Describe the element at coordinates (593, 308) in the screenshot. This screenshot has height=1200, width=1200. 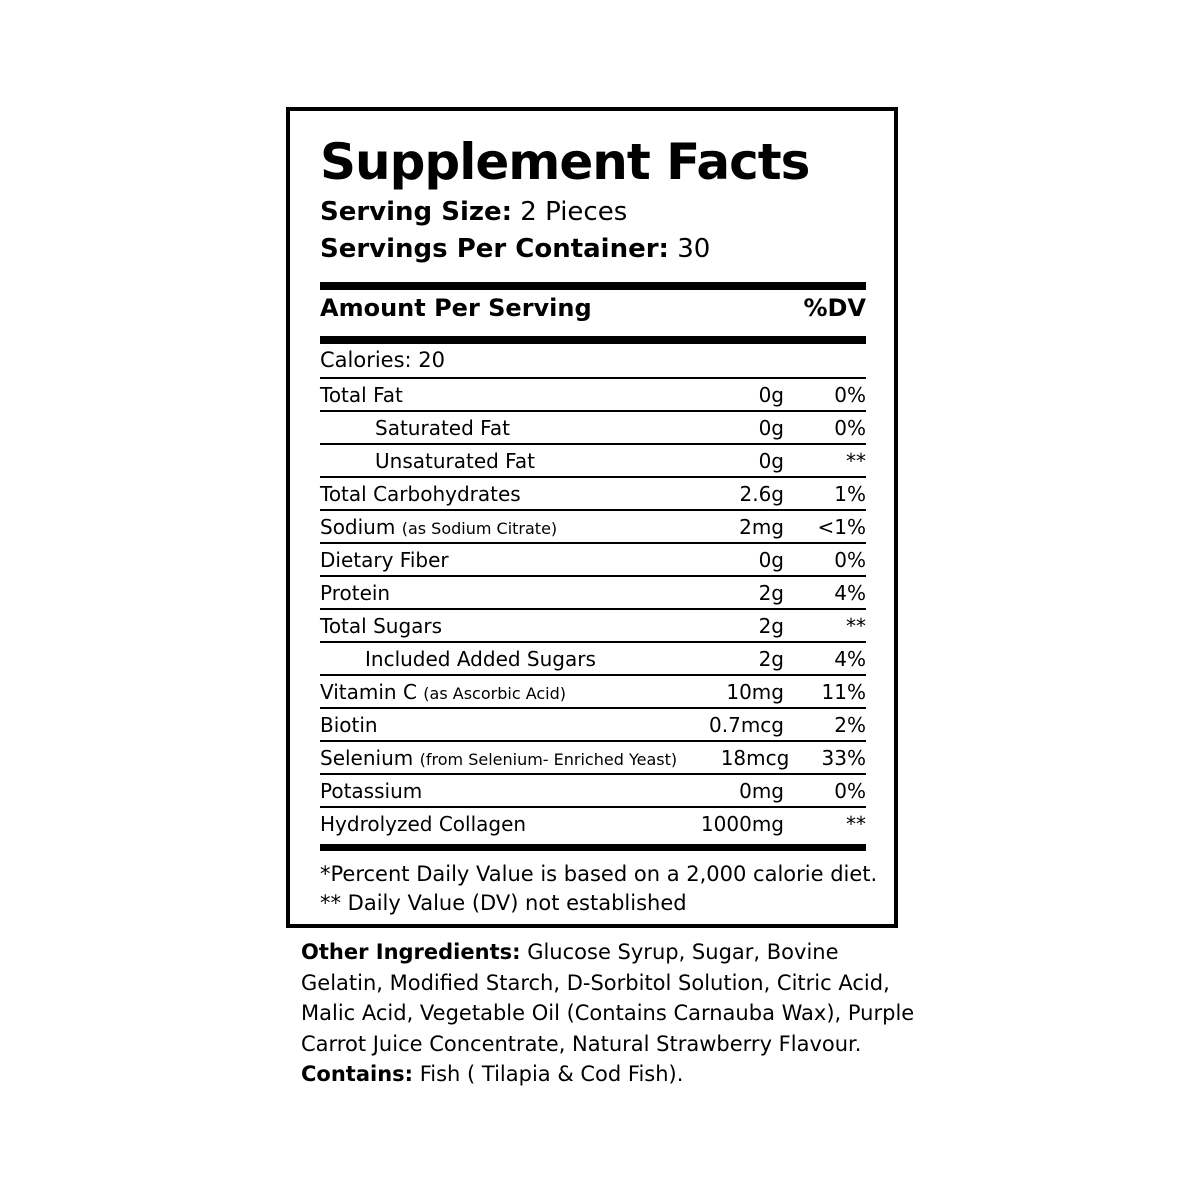
I see `table-header: Amount Per Serving %DV` at that location.